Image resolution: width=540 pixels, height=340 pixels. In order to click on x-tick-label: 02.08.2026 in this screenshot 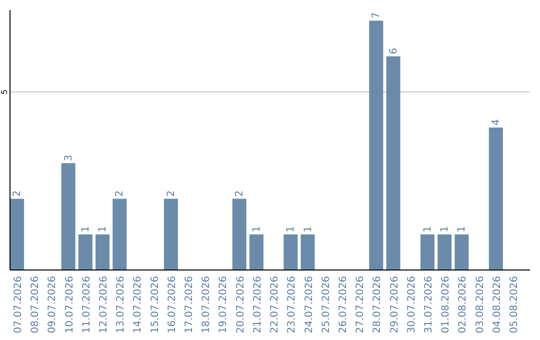, I will do `click(463, 305)`.